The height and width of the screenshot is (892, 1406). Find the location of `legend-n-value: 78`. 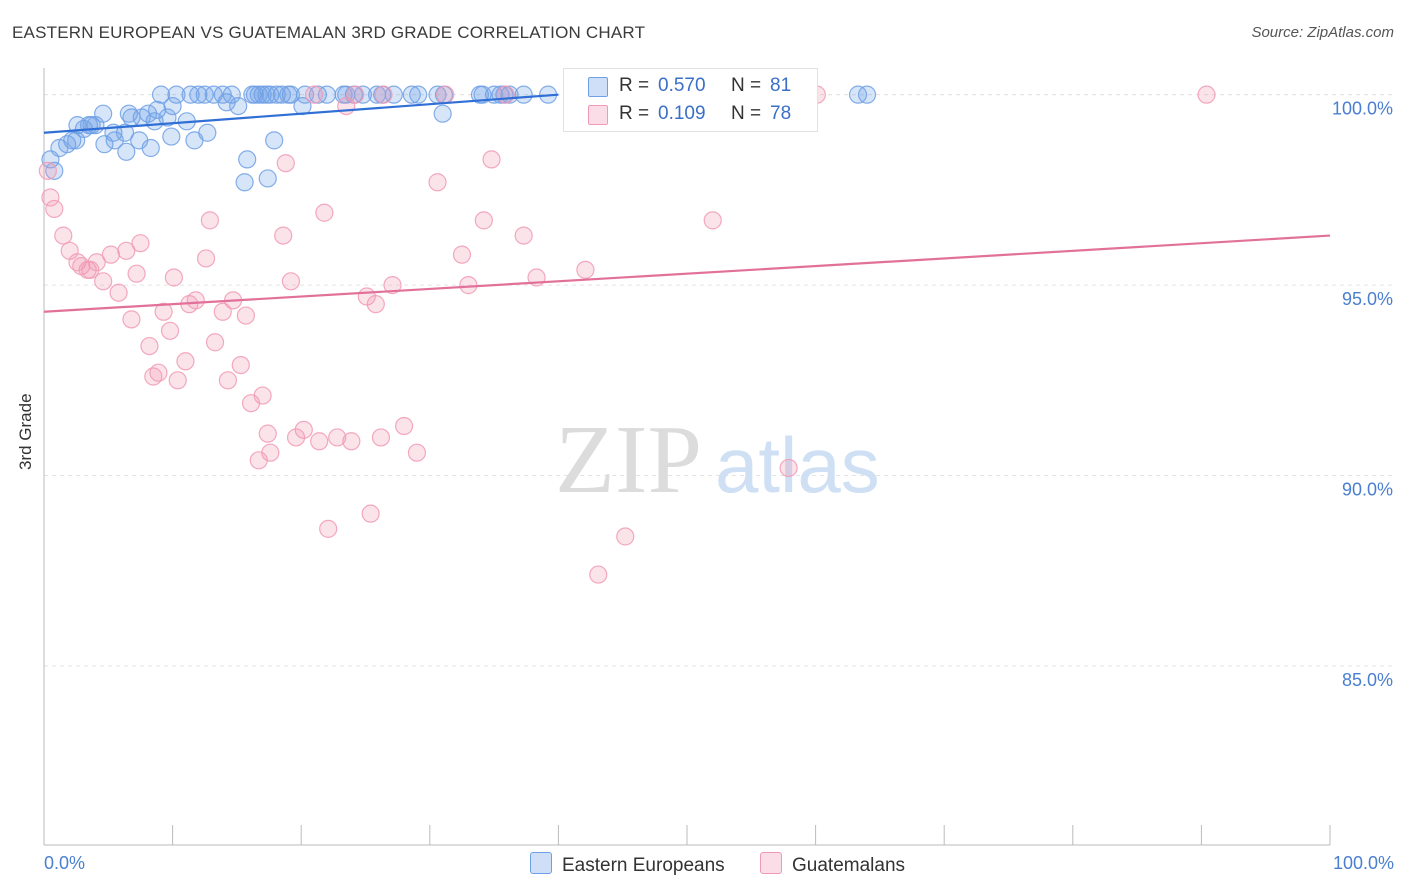

legend-n-value: 78 is located at coordinates (781, 113).